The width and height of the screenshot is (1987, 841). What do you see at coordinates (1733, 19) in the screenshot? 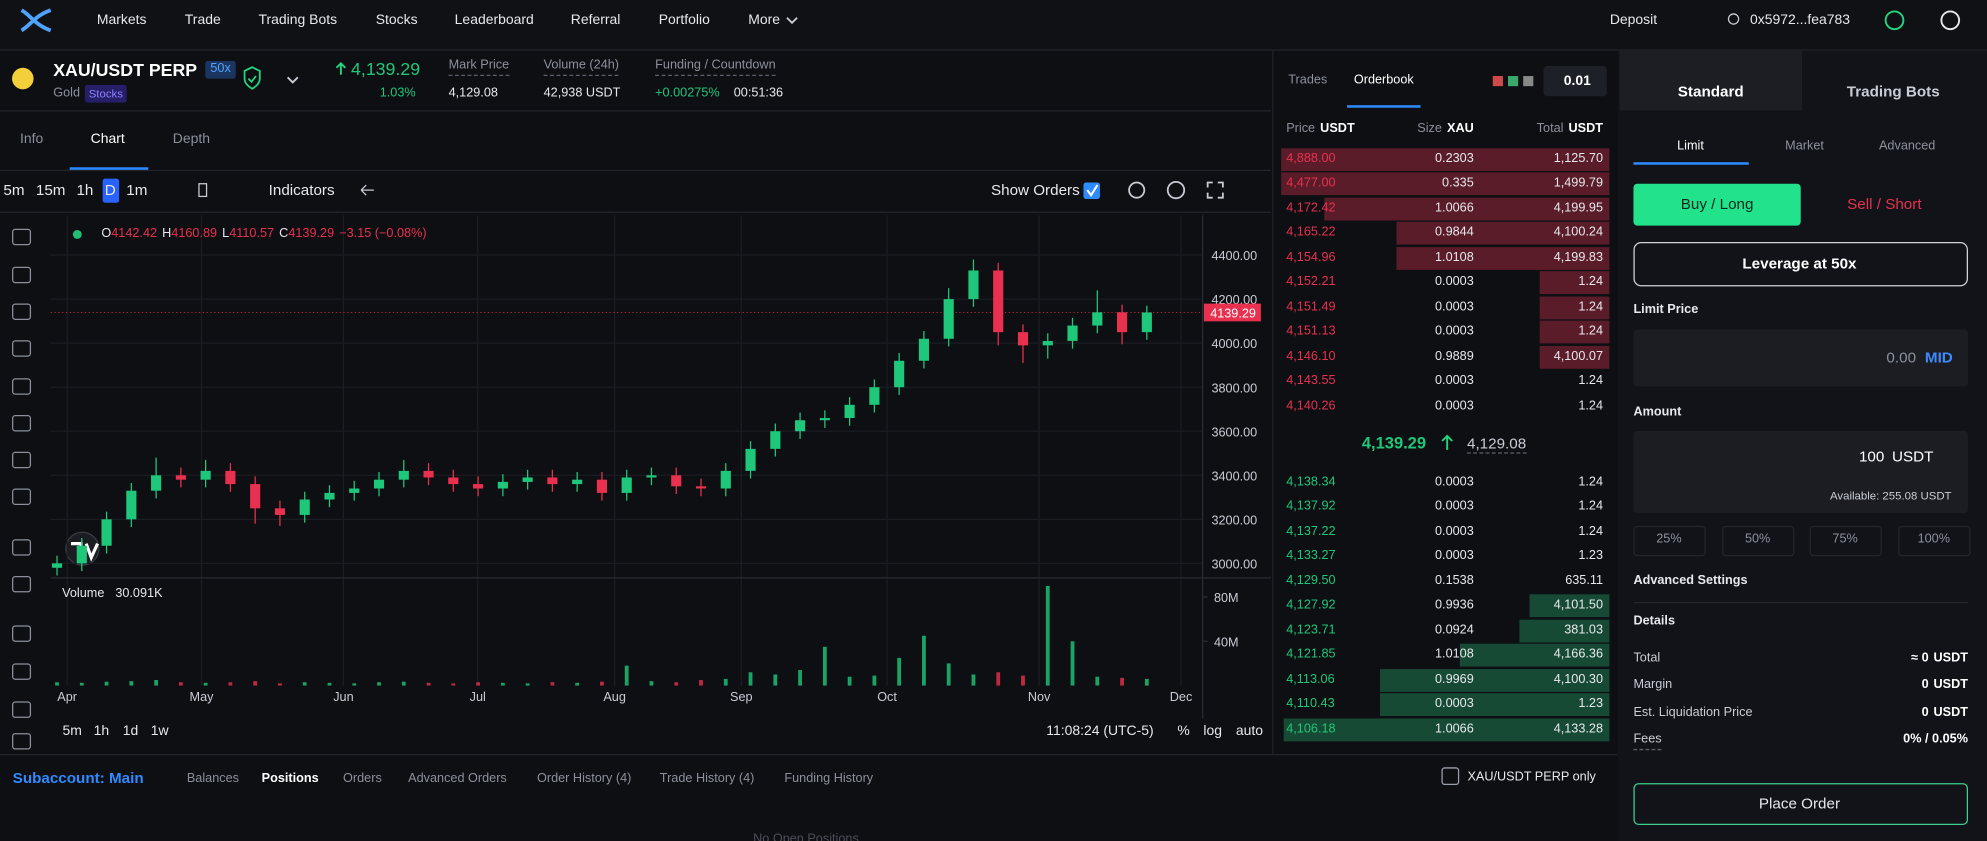
I see `account-icon` at bounding box center [1733, 19].